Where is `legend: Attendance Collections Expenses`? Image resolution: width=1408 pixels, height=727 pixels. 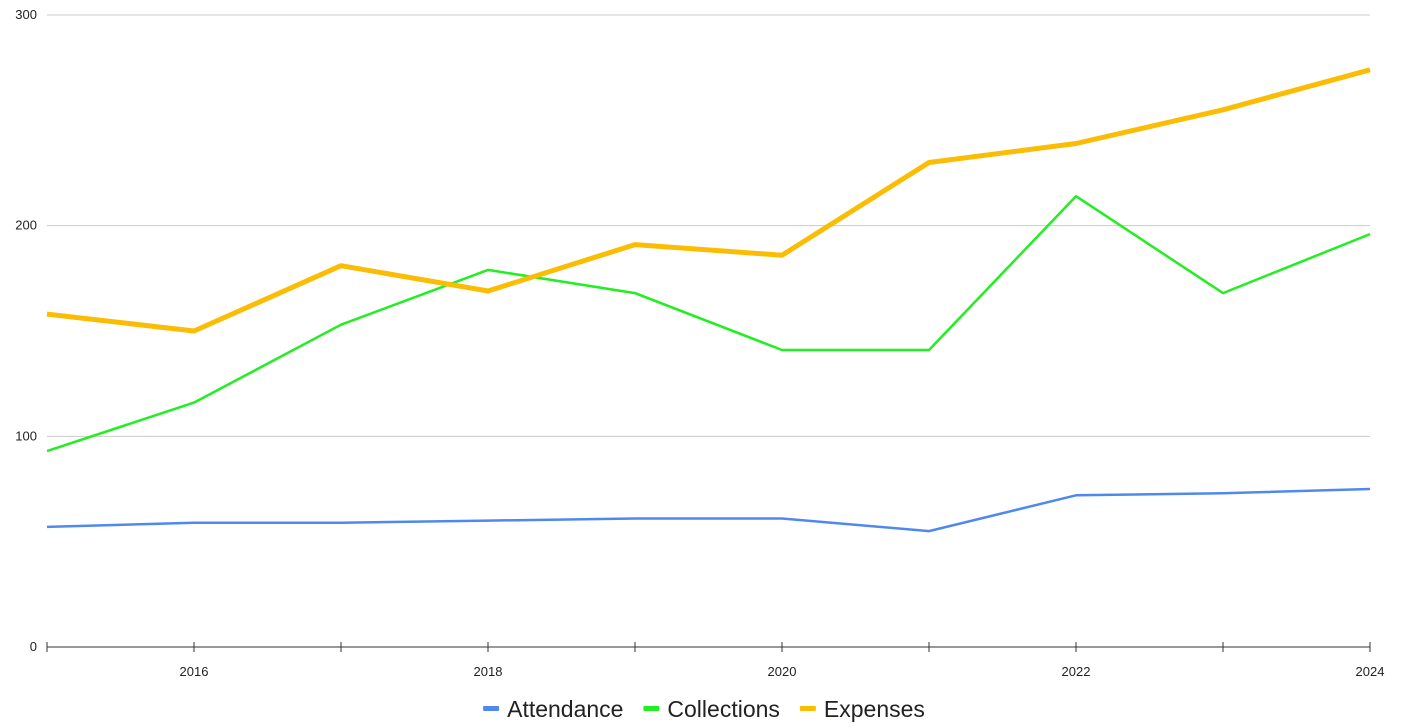 legend: Attendance Collections Expenses is located at coordinates (704, 709).